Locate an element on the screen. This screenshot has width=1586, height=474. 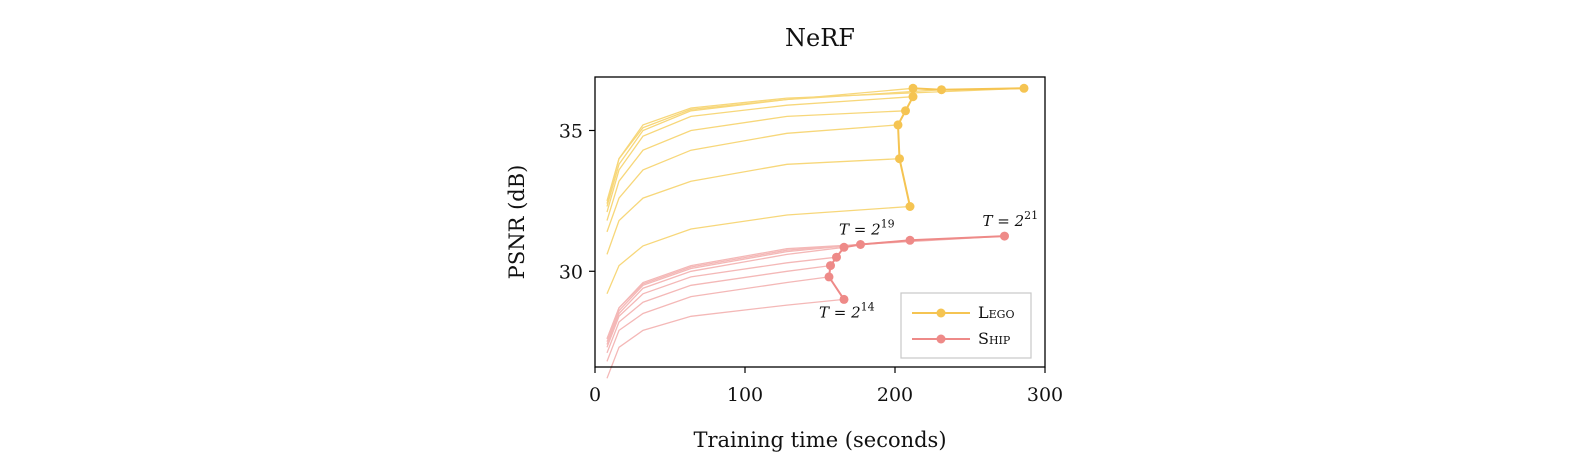
x-tick-label-300: 300 is located at coordinates (1045, 395).